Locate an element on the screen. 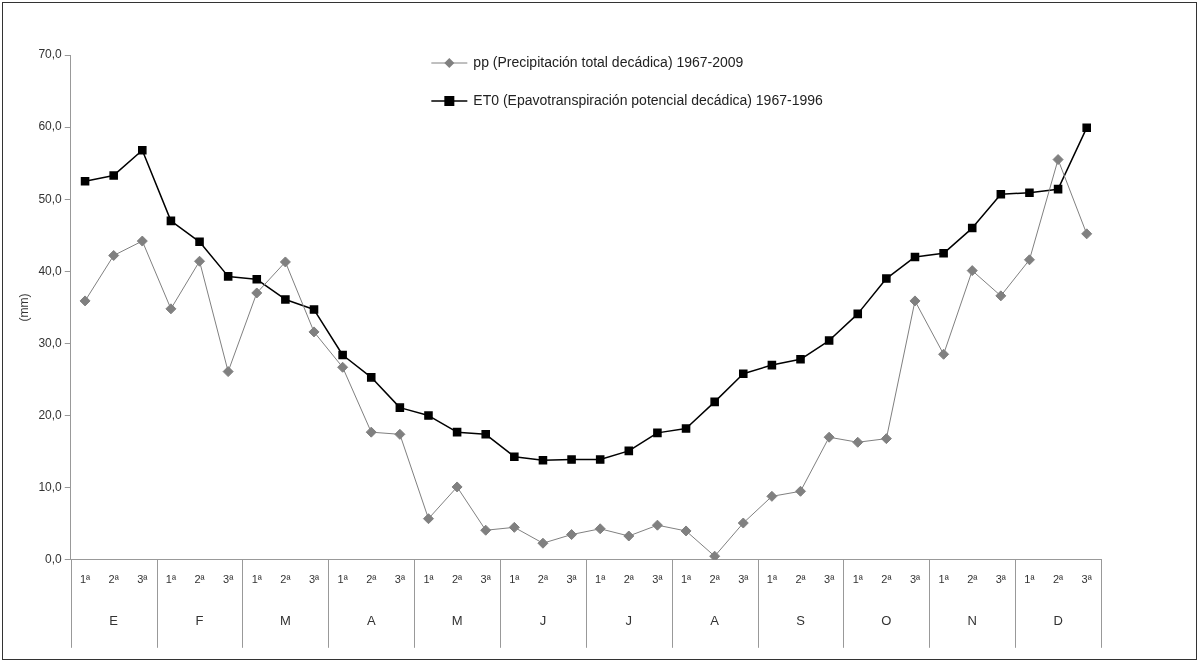  text: O is located at coordinates (886, 621).